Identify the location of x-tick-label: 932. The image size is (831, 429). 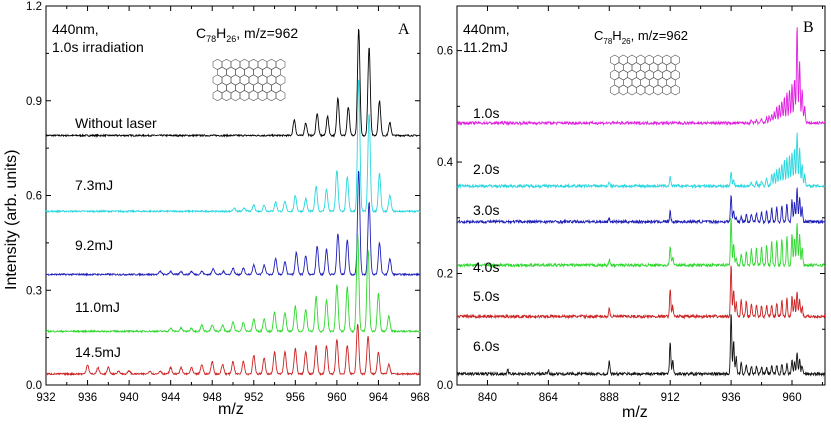
(45, 398).